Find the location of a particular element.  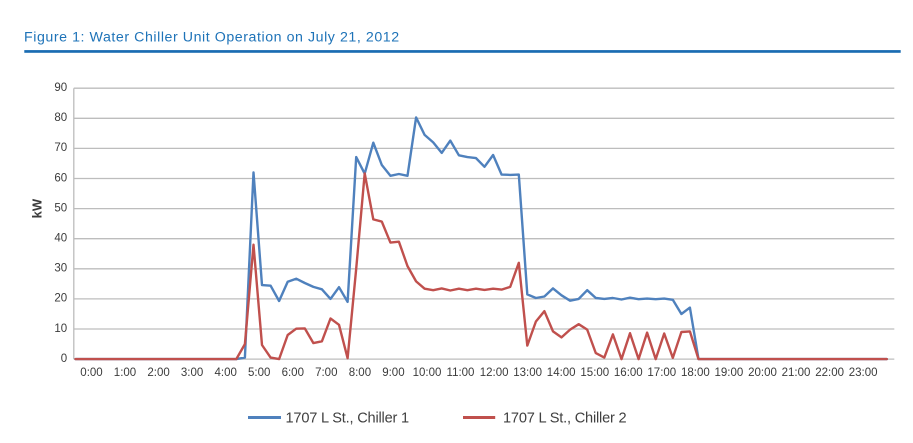

svg-text: 1707 L St., Chiller 1 is located at coordinates (348, 419).